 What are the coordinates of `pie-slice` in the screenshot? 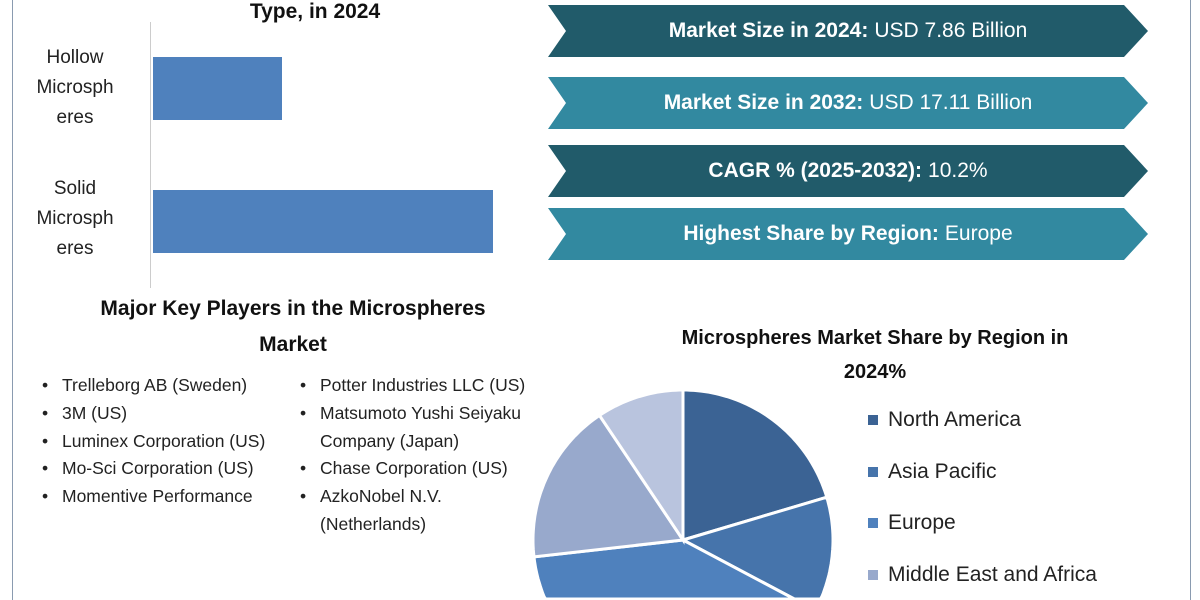 It's located at (641, 466).